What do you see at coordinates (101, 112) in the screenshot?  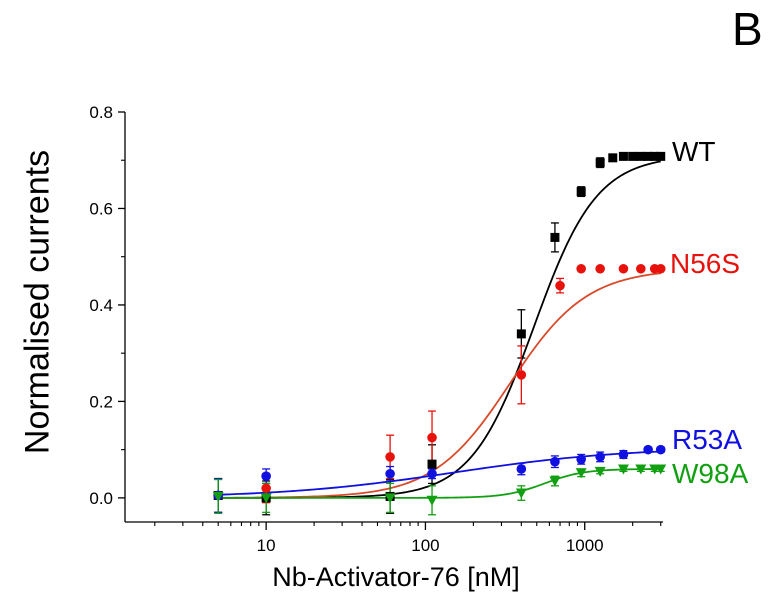 I see `y-tick-label: 0.8` at bounding box center [101, 112].